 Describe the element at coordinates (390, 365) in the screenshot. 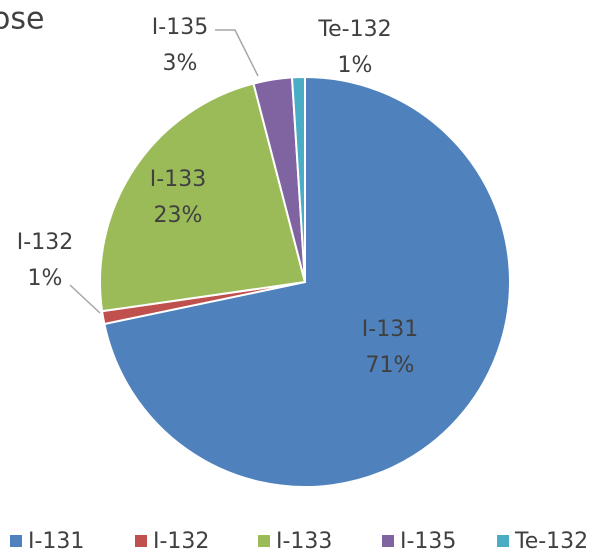

I see `slice-label-value: 71%` at that location.